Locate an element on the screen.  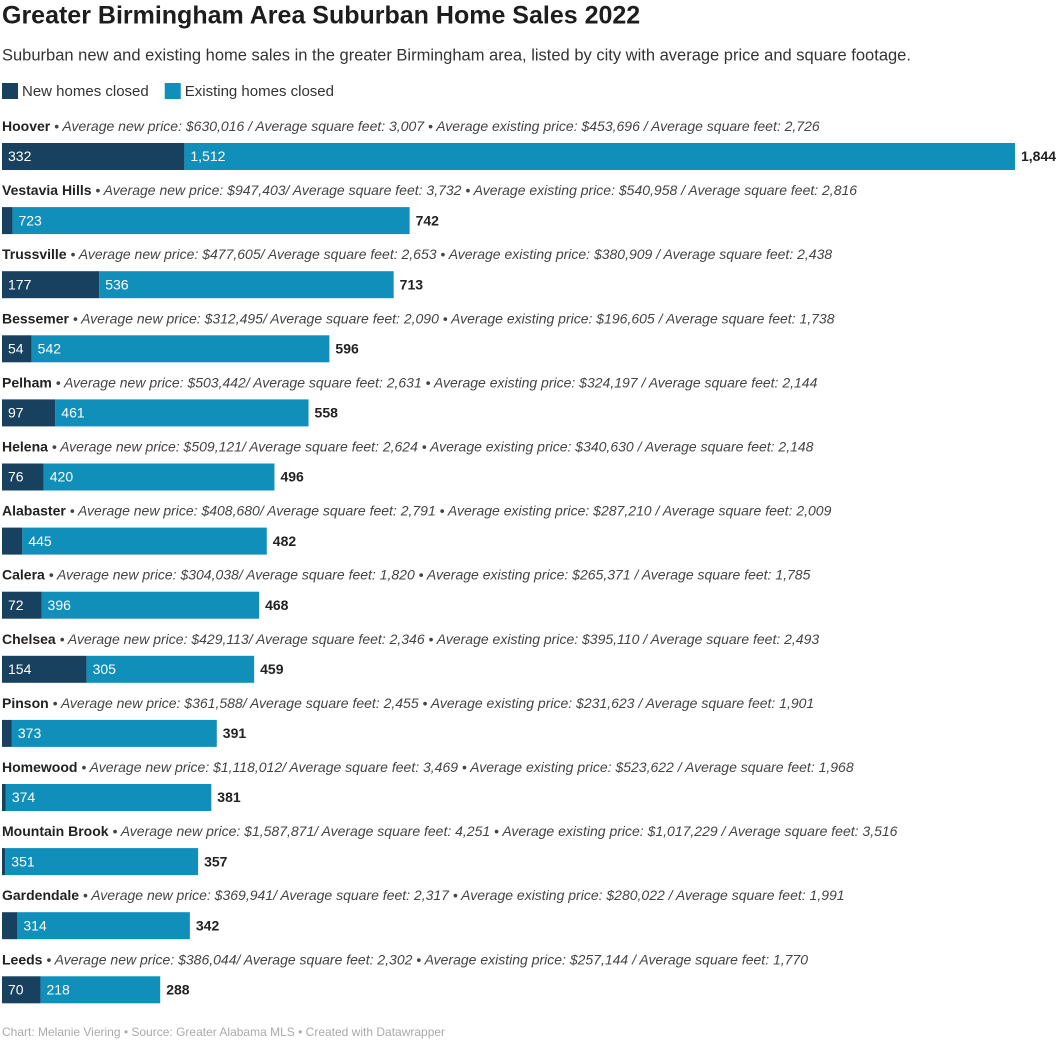
segment-label: 374 is located at coordinates (24, 797).